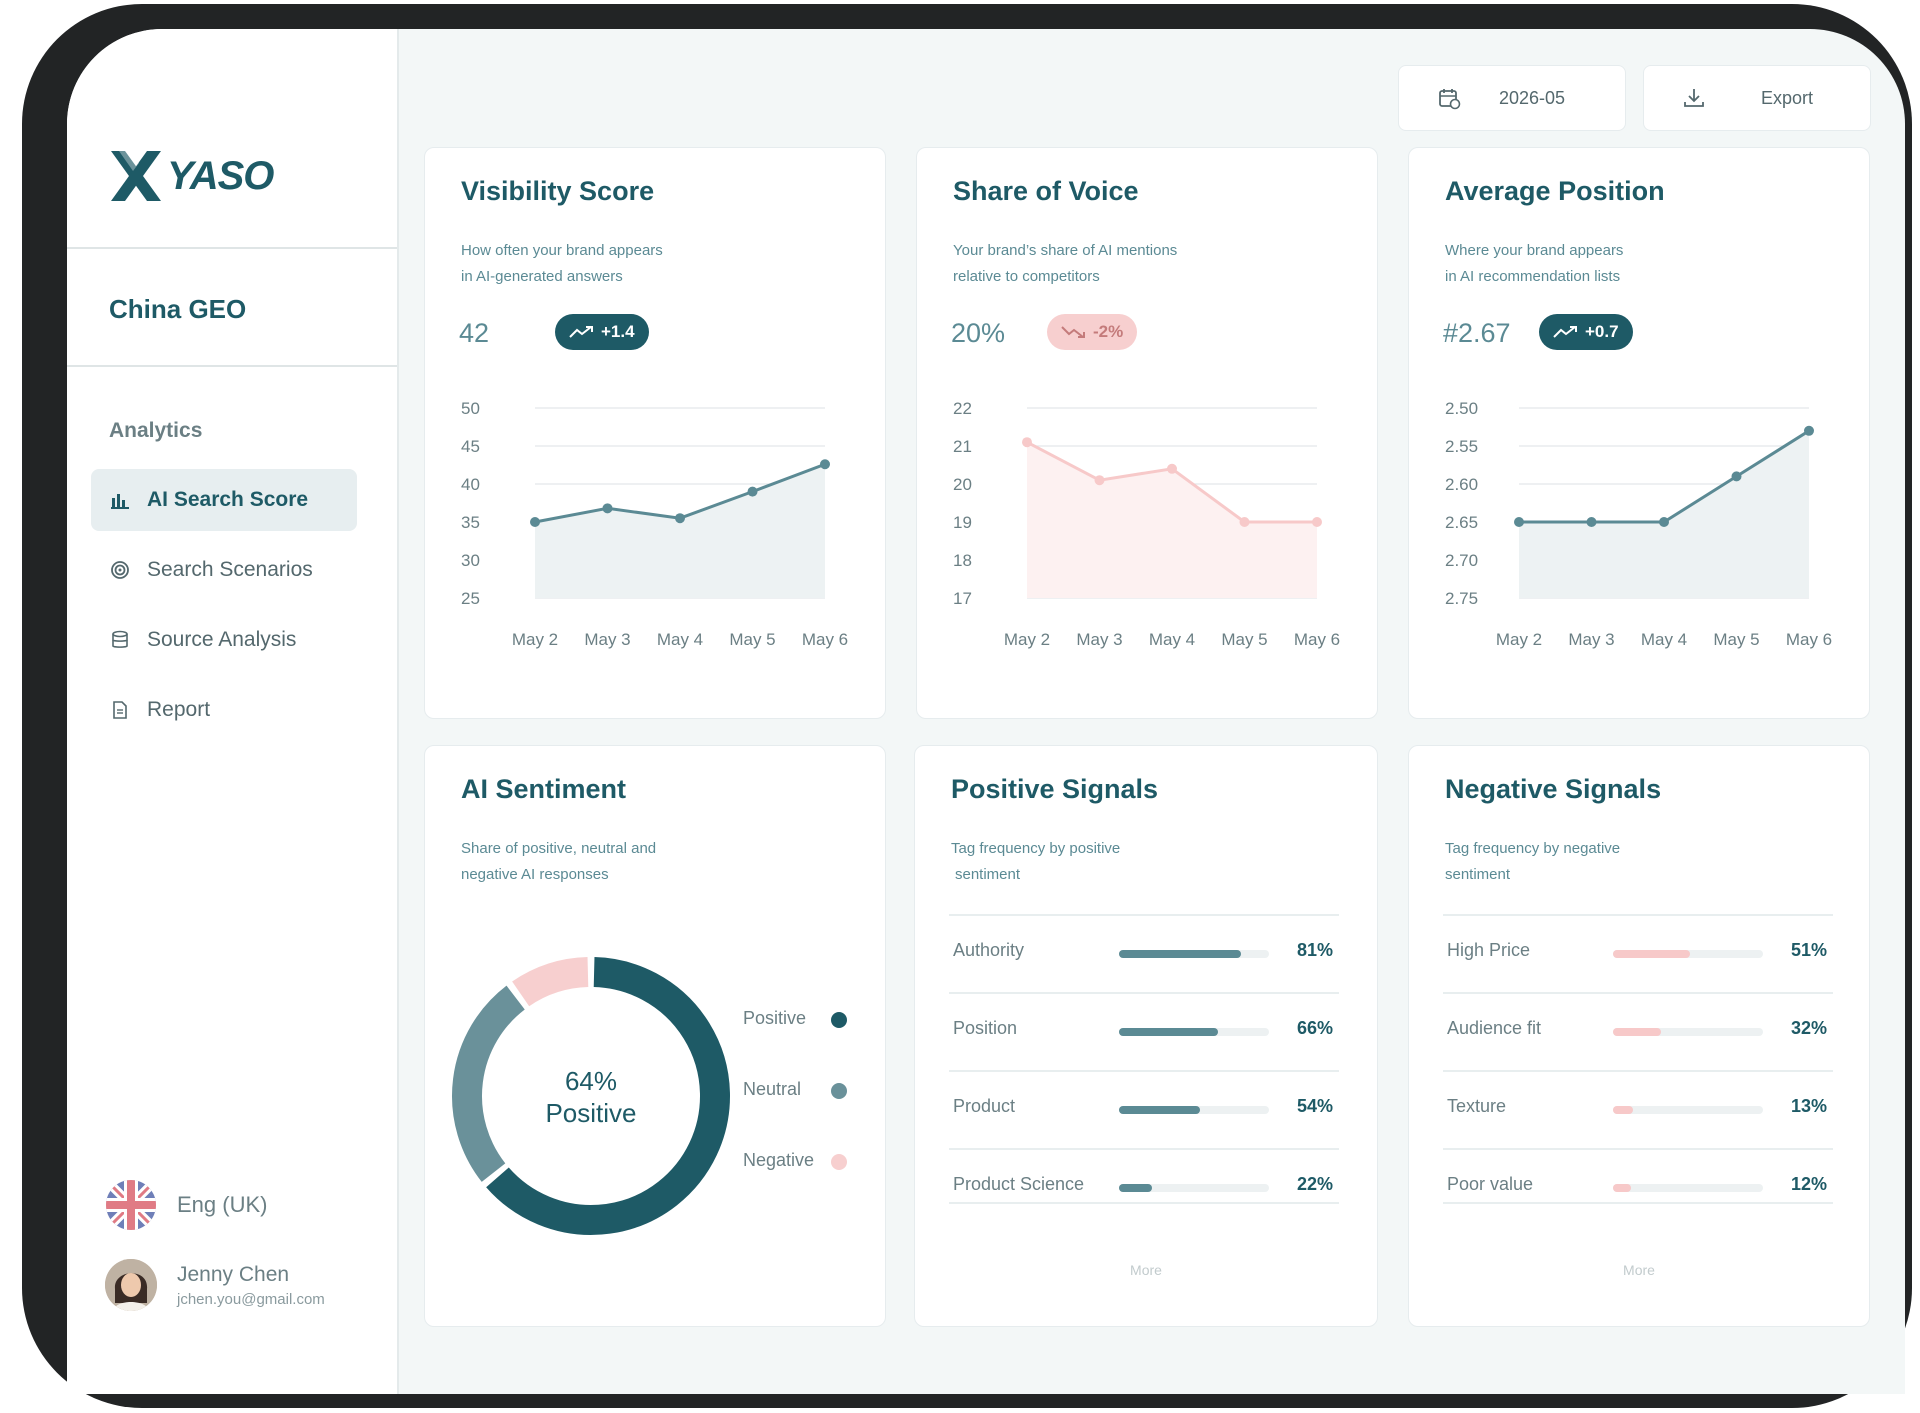 Image resolution: width=1920 pixels, height=1413 pixels. What do you see at coordinates (120, 710) in the screenshot?
I see `document-icon` at bounding box center [120, 710].